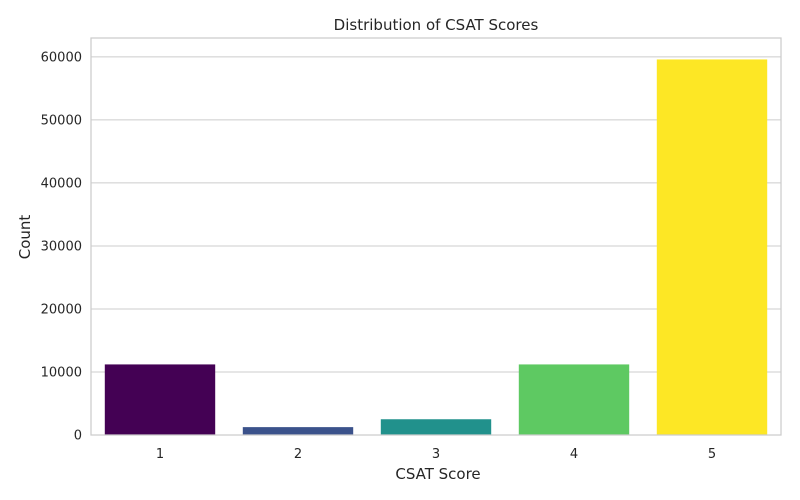  I want to click on x-tick-label-3: 3, so click(436, 454).